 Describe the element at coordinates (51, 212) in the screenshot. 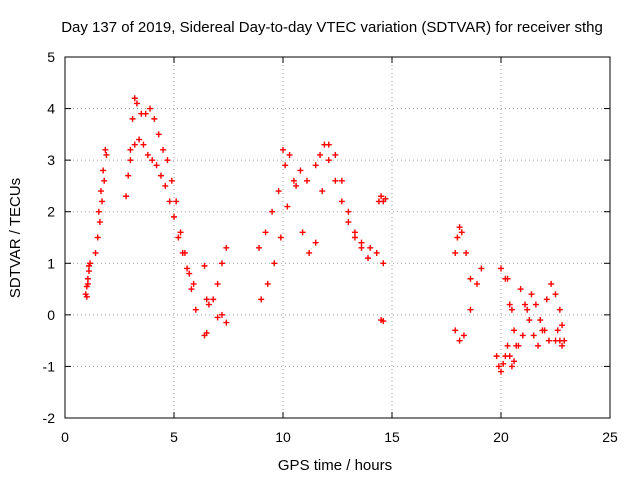

I see `y-tick-label: 2` at that location.